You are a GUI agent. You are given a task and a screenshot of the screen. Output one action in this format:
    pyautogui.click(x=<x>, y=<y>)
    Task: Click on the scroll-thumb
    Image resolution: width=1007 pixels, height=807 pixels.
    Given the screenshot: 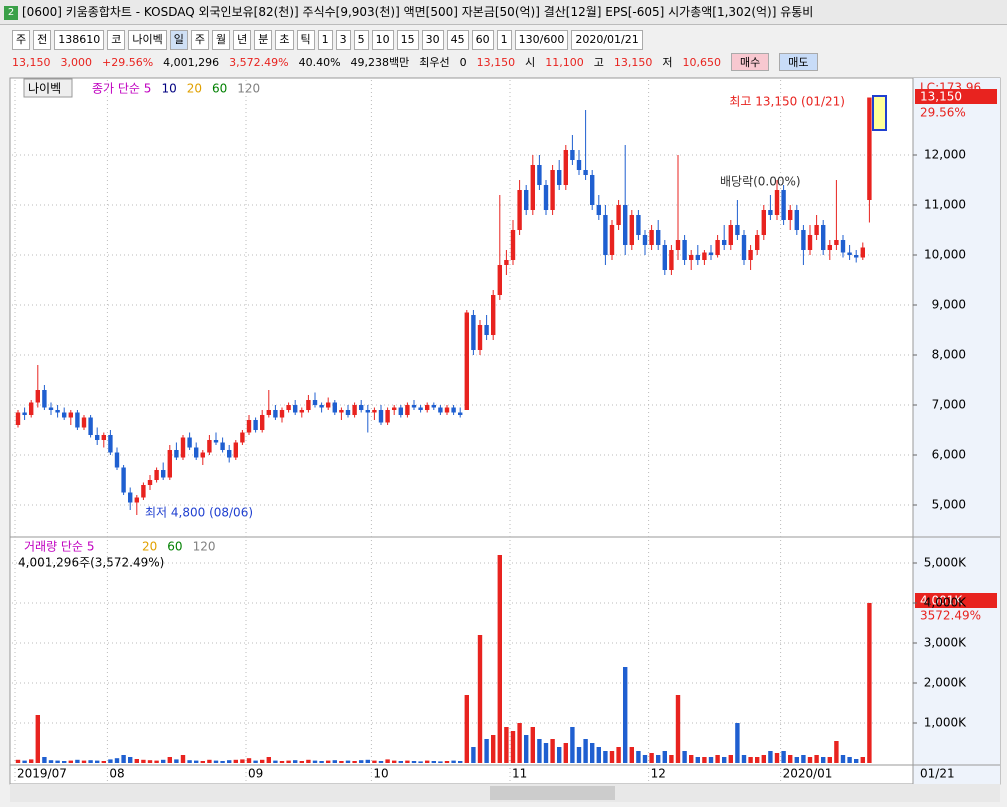 What is the action you would take?
    pyautogui.click(x=552, y=793)
    